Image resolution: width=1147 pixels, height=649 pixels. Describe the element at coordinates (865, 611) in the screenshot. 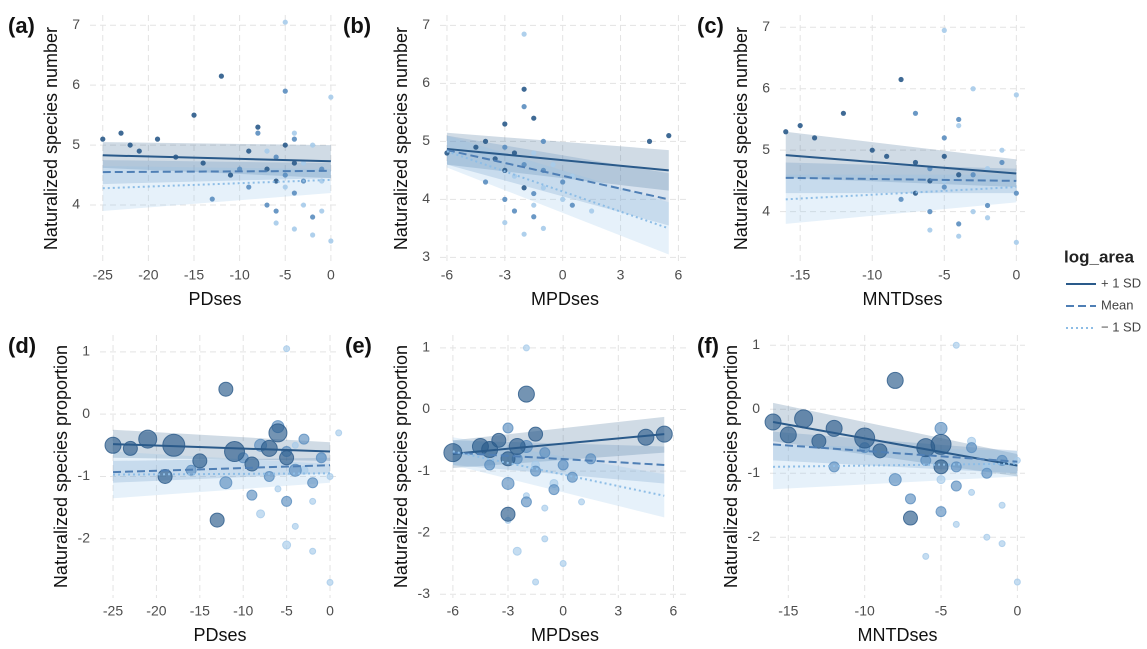

I see `x-tick-label: -10` at that location.